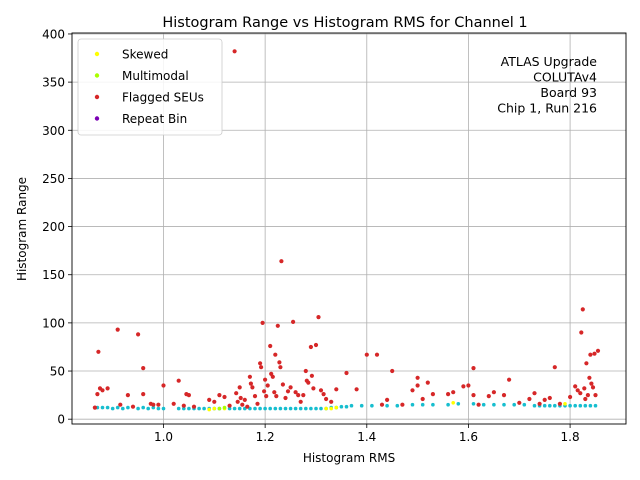 This screenshot has height=480, width=640. What do you see at coordinates (150, 87) in the screenshot?
I see `legend: Skewed Multimodal Flagged SEUs Repeat Bin` at bounding box center [150, 87].